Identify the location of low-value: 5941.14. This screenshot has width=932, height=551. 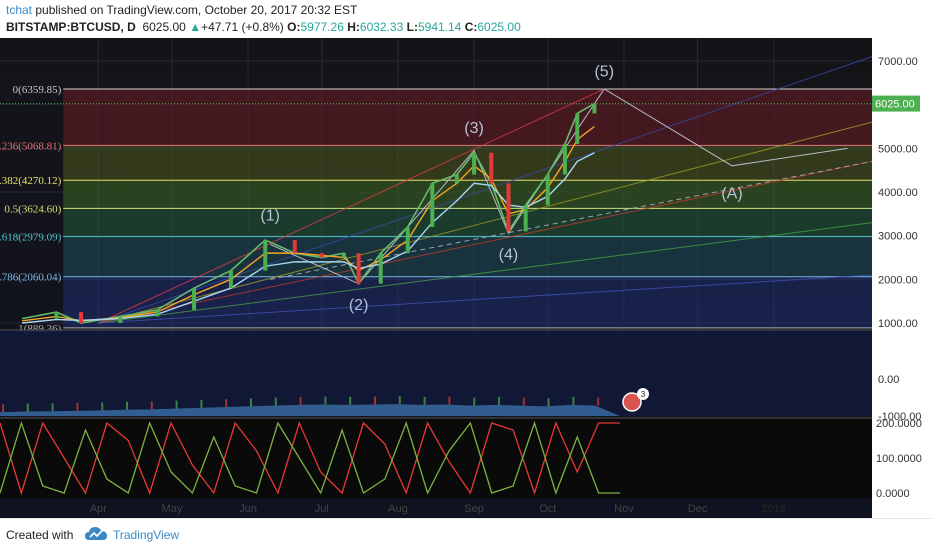
(439, 27).